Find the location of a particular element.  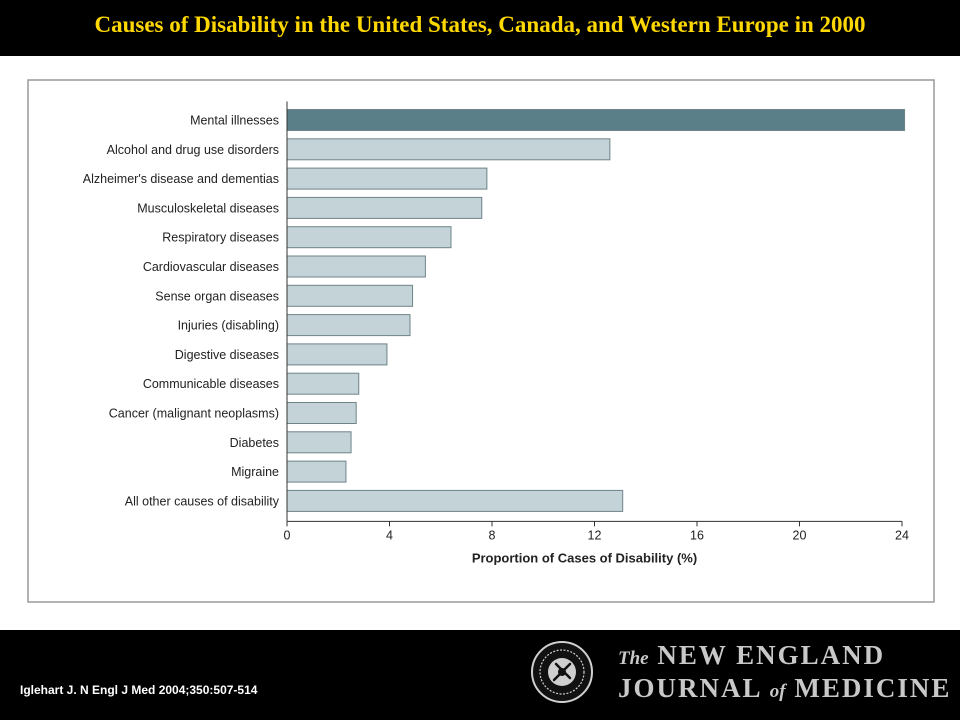

category-label: Cardiovascular diseases is located at coordinates (211, 267).